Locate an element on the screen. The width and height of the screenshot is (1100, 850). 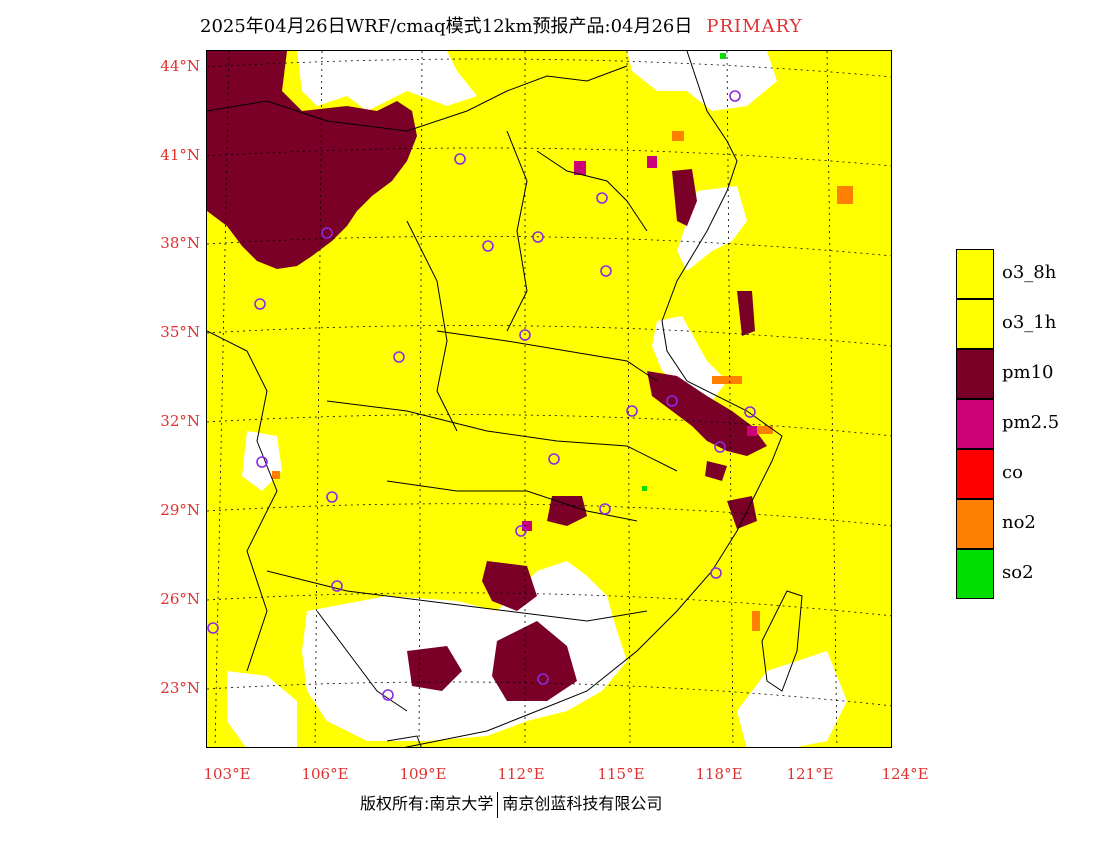
clean-area-south is located at coordinates (464, 651).